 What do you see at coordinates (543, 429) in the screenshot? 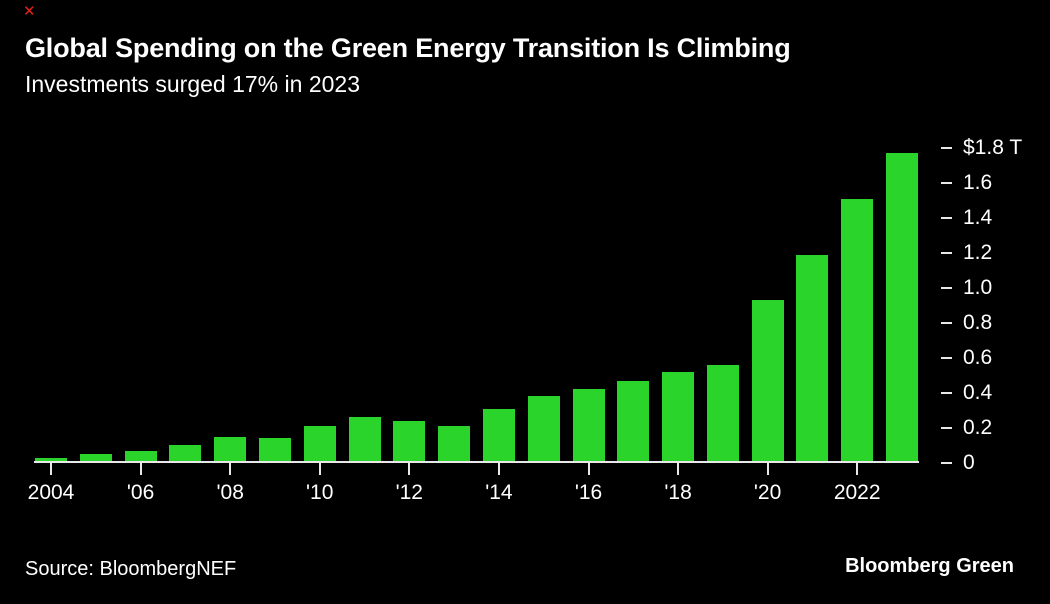
I see `bar-2015` at bounding box center [543, 429].